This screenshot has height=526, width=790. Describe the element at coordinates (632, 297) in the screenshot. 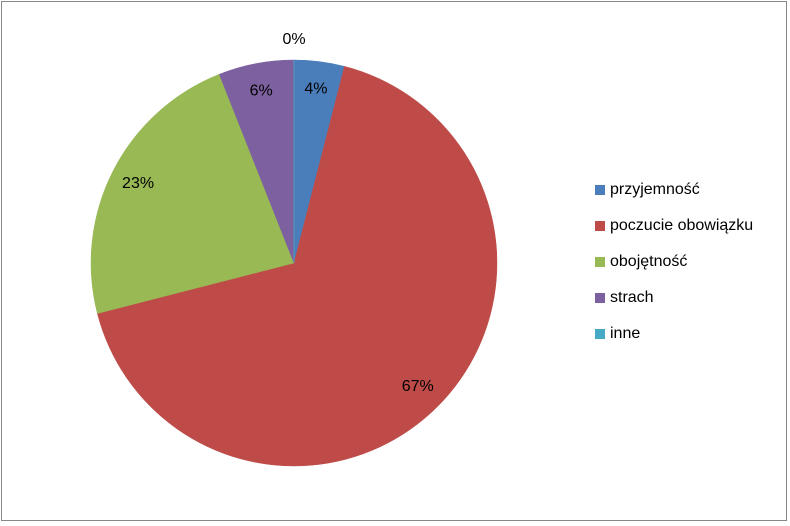

I see `legend-label: strach` at that location.